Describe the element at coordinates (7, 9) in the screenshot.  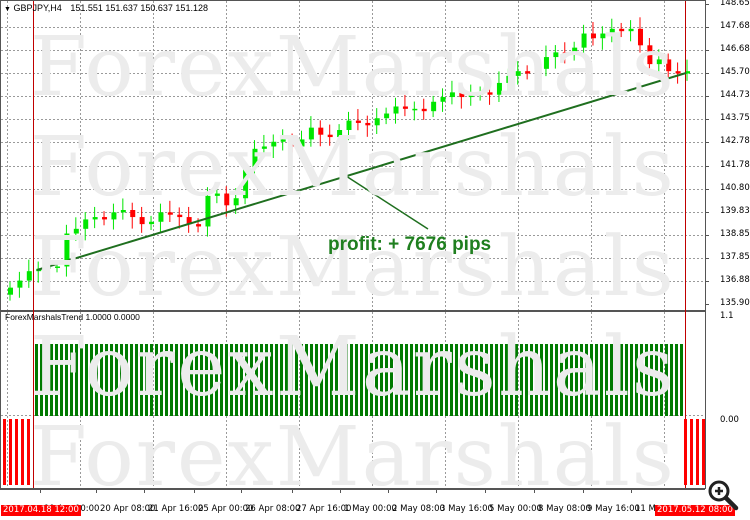
I see `dropdown-triangle-icon: ▼` at that location.